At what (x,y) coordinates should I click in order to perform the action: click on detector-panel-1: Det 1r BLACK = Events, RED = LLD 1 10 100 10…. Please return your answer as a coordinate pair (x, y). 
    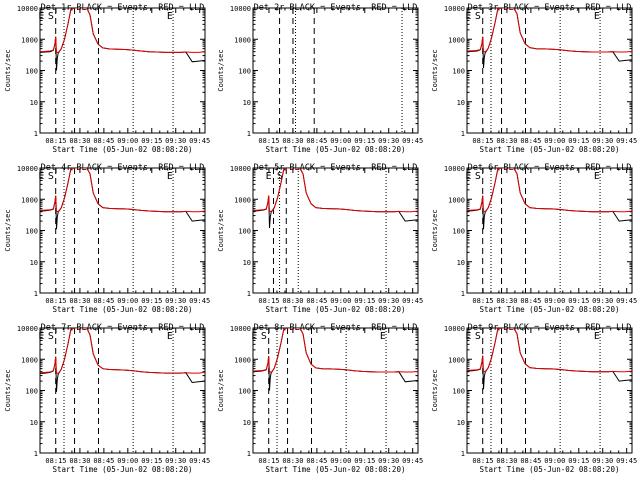
    Looking at the image, I should click on (107, 78).